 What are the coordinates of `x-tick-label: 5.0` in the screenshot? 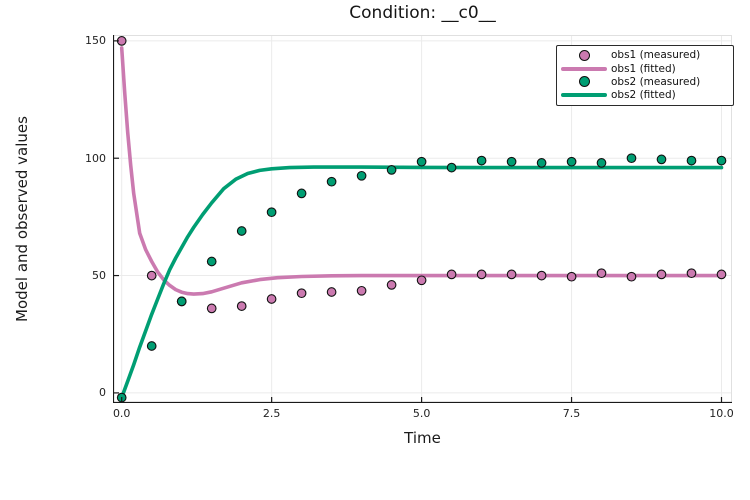 It's located at (421, 413).